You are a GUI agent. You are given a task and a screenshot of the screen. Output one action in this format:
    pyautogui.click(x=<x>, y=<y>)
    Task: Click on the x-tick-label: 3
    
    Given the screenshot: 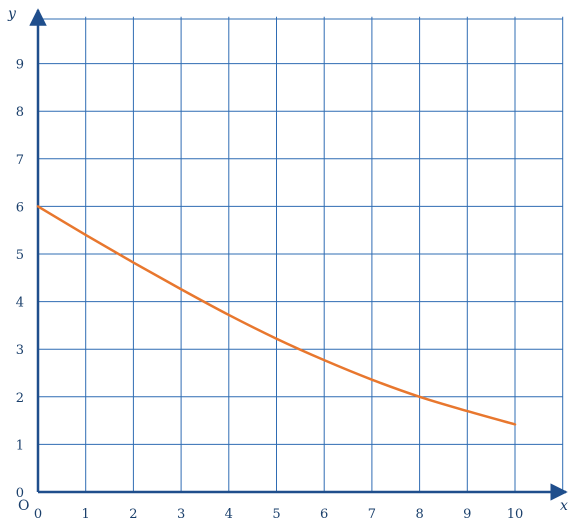 What is the action you would take?
    pyautogui.click(x=181, y=514)
    